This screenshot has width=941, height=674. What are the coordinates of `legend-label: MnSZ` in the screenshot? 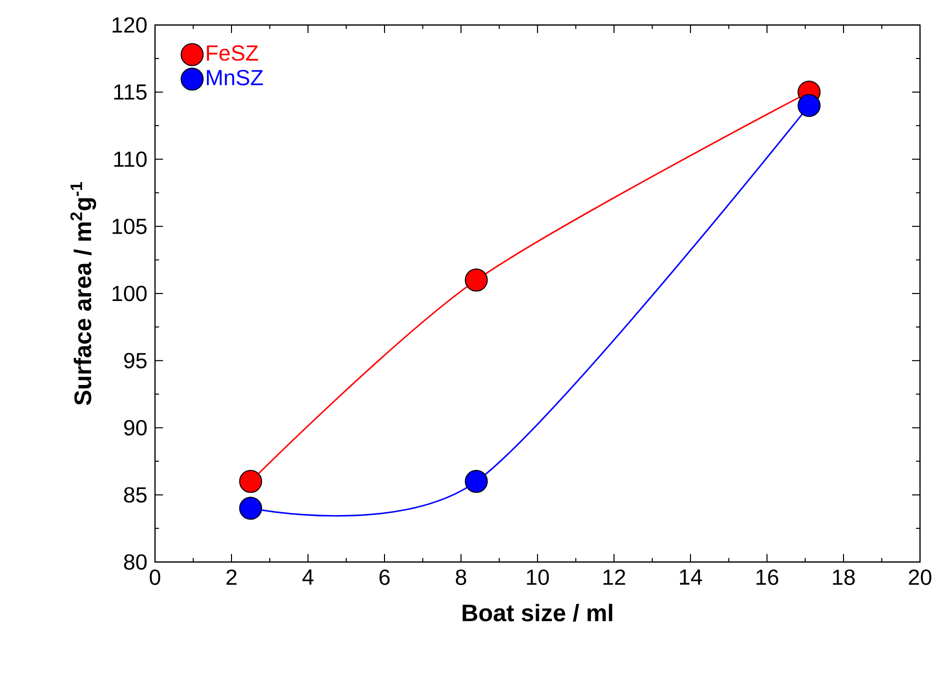 It's located at (234, 78).